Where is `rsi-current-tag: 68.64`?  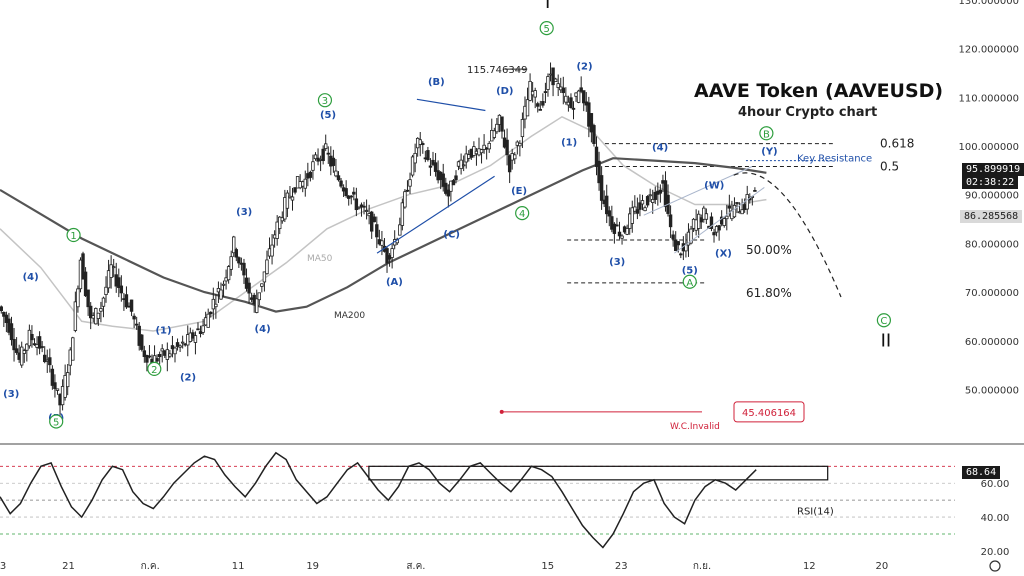
rsi-current-tag: 68.64 is located at coordinates (981, 472).